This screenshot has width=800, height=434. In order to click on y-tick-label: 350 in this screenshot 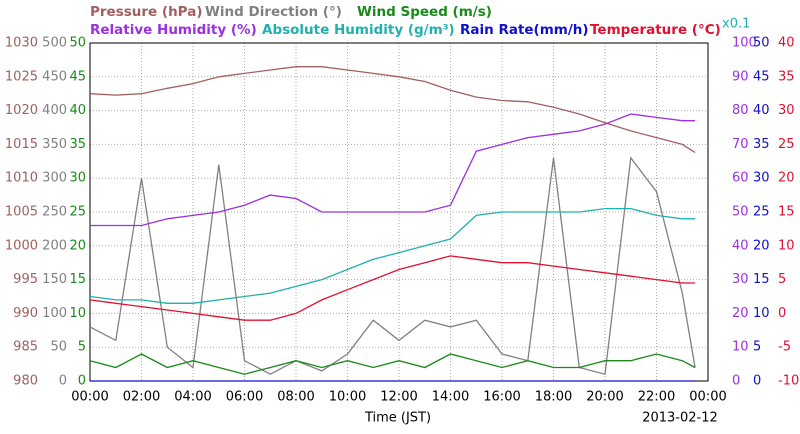, I will do `click(54, 144)`.